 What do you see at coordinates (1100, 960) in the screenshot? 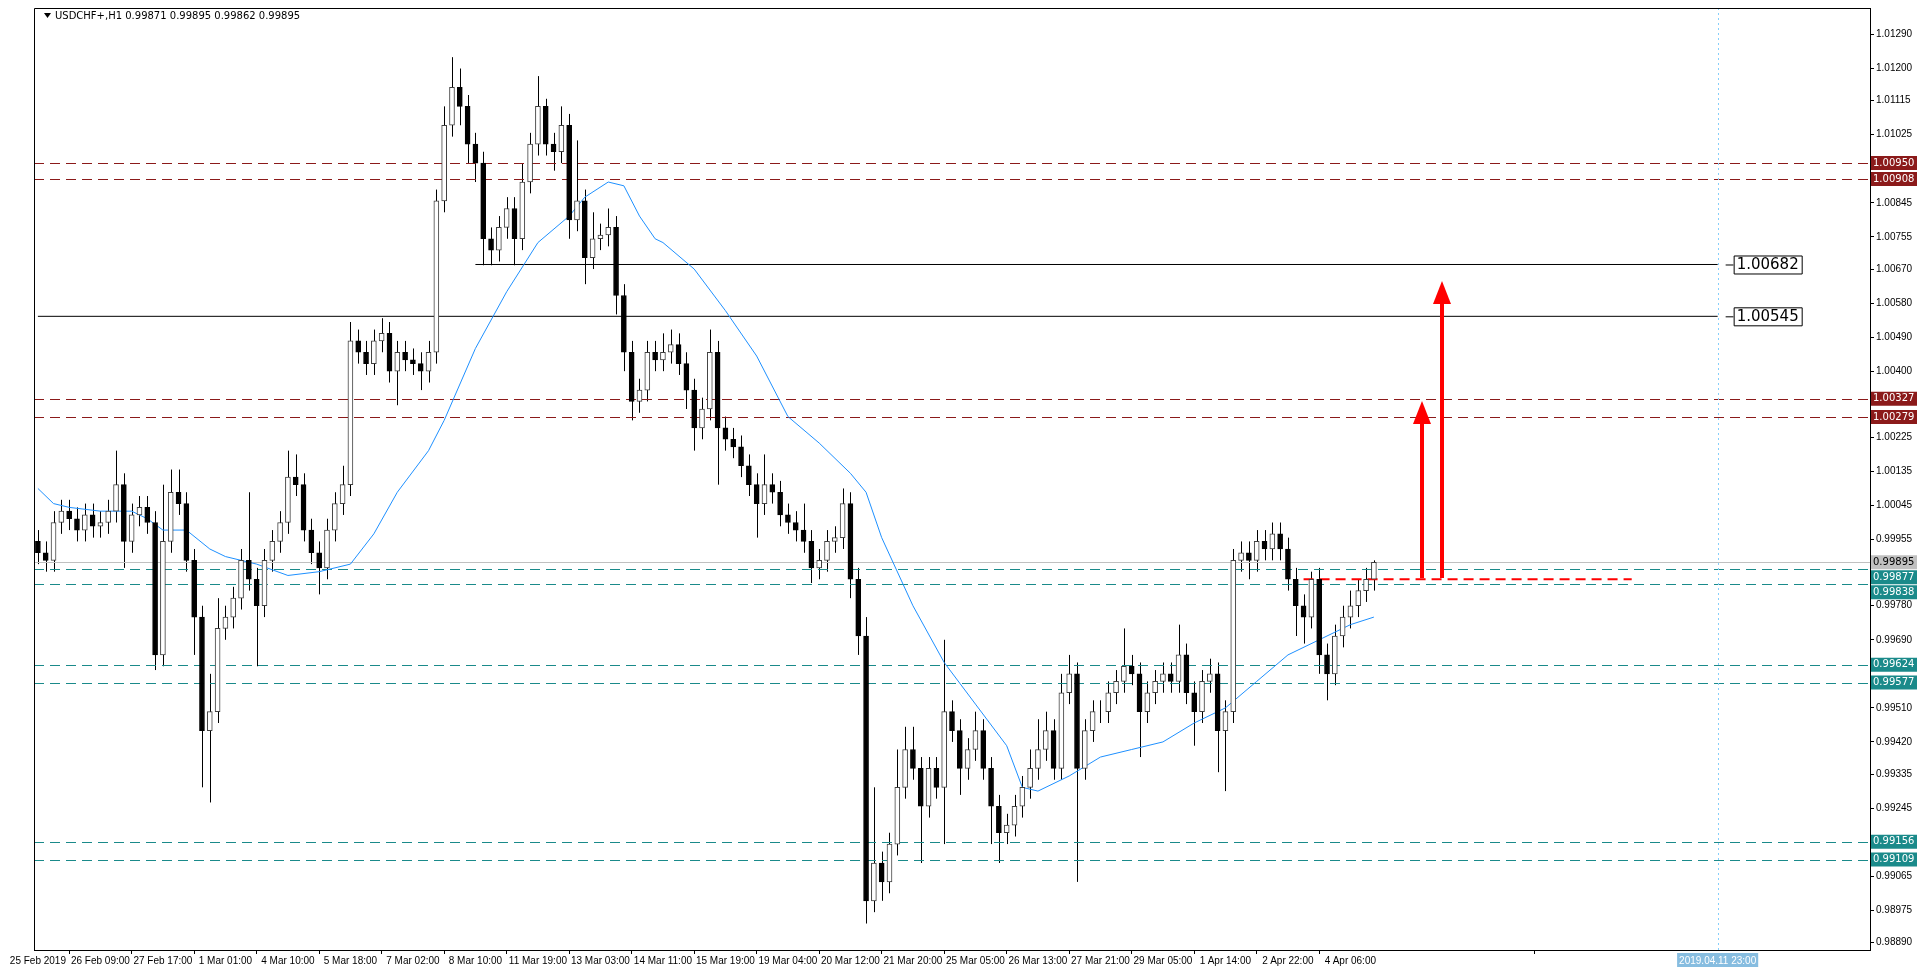
I see `x-tick-label: 27 Mar 21:00` at bounding box center [1100, 960].